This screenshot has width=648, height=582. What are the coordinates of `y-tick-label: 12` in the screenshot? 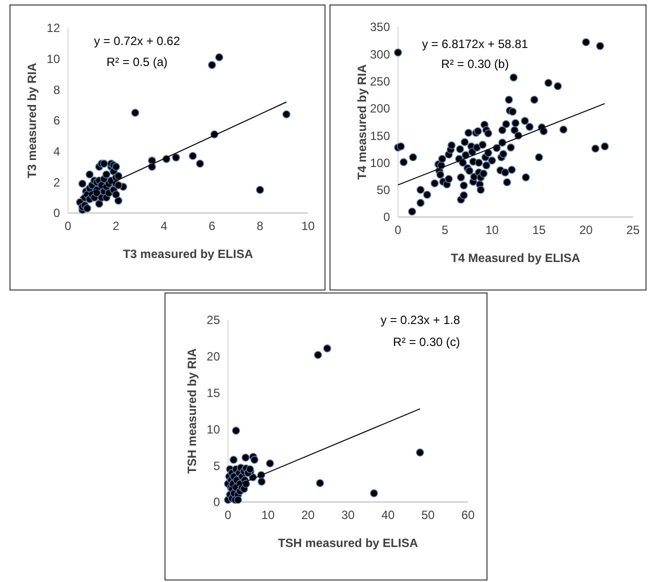 It's located at (53, 28).